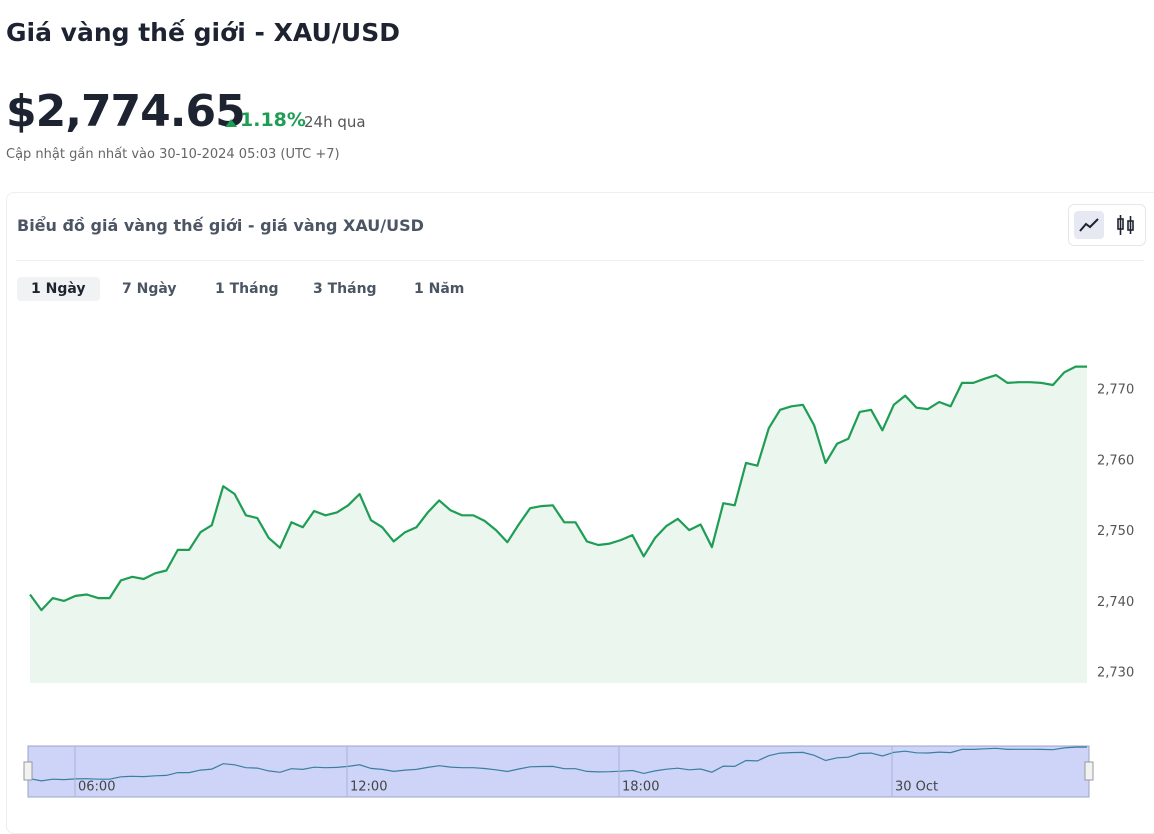 This screenshot has height=834, width=1154. I want to click on navigator, so click(558, 771).